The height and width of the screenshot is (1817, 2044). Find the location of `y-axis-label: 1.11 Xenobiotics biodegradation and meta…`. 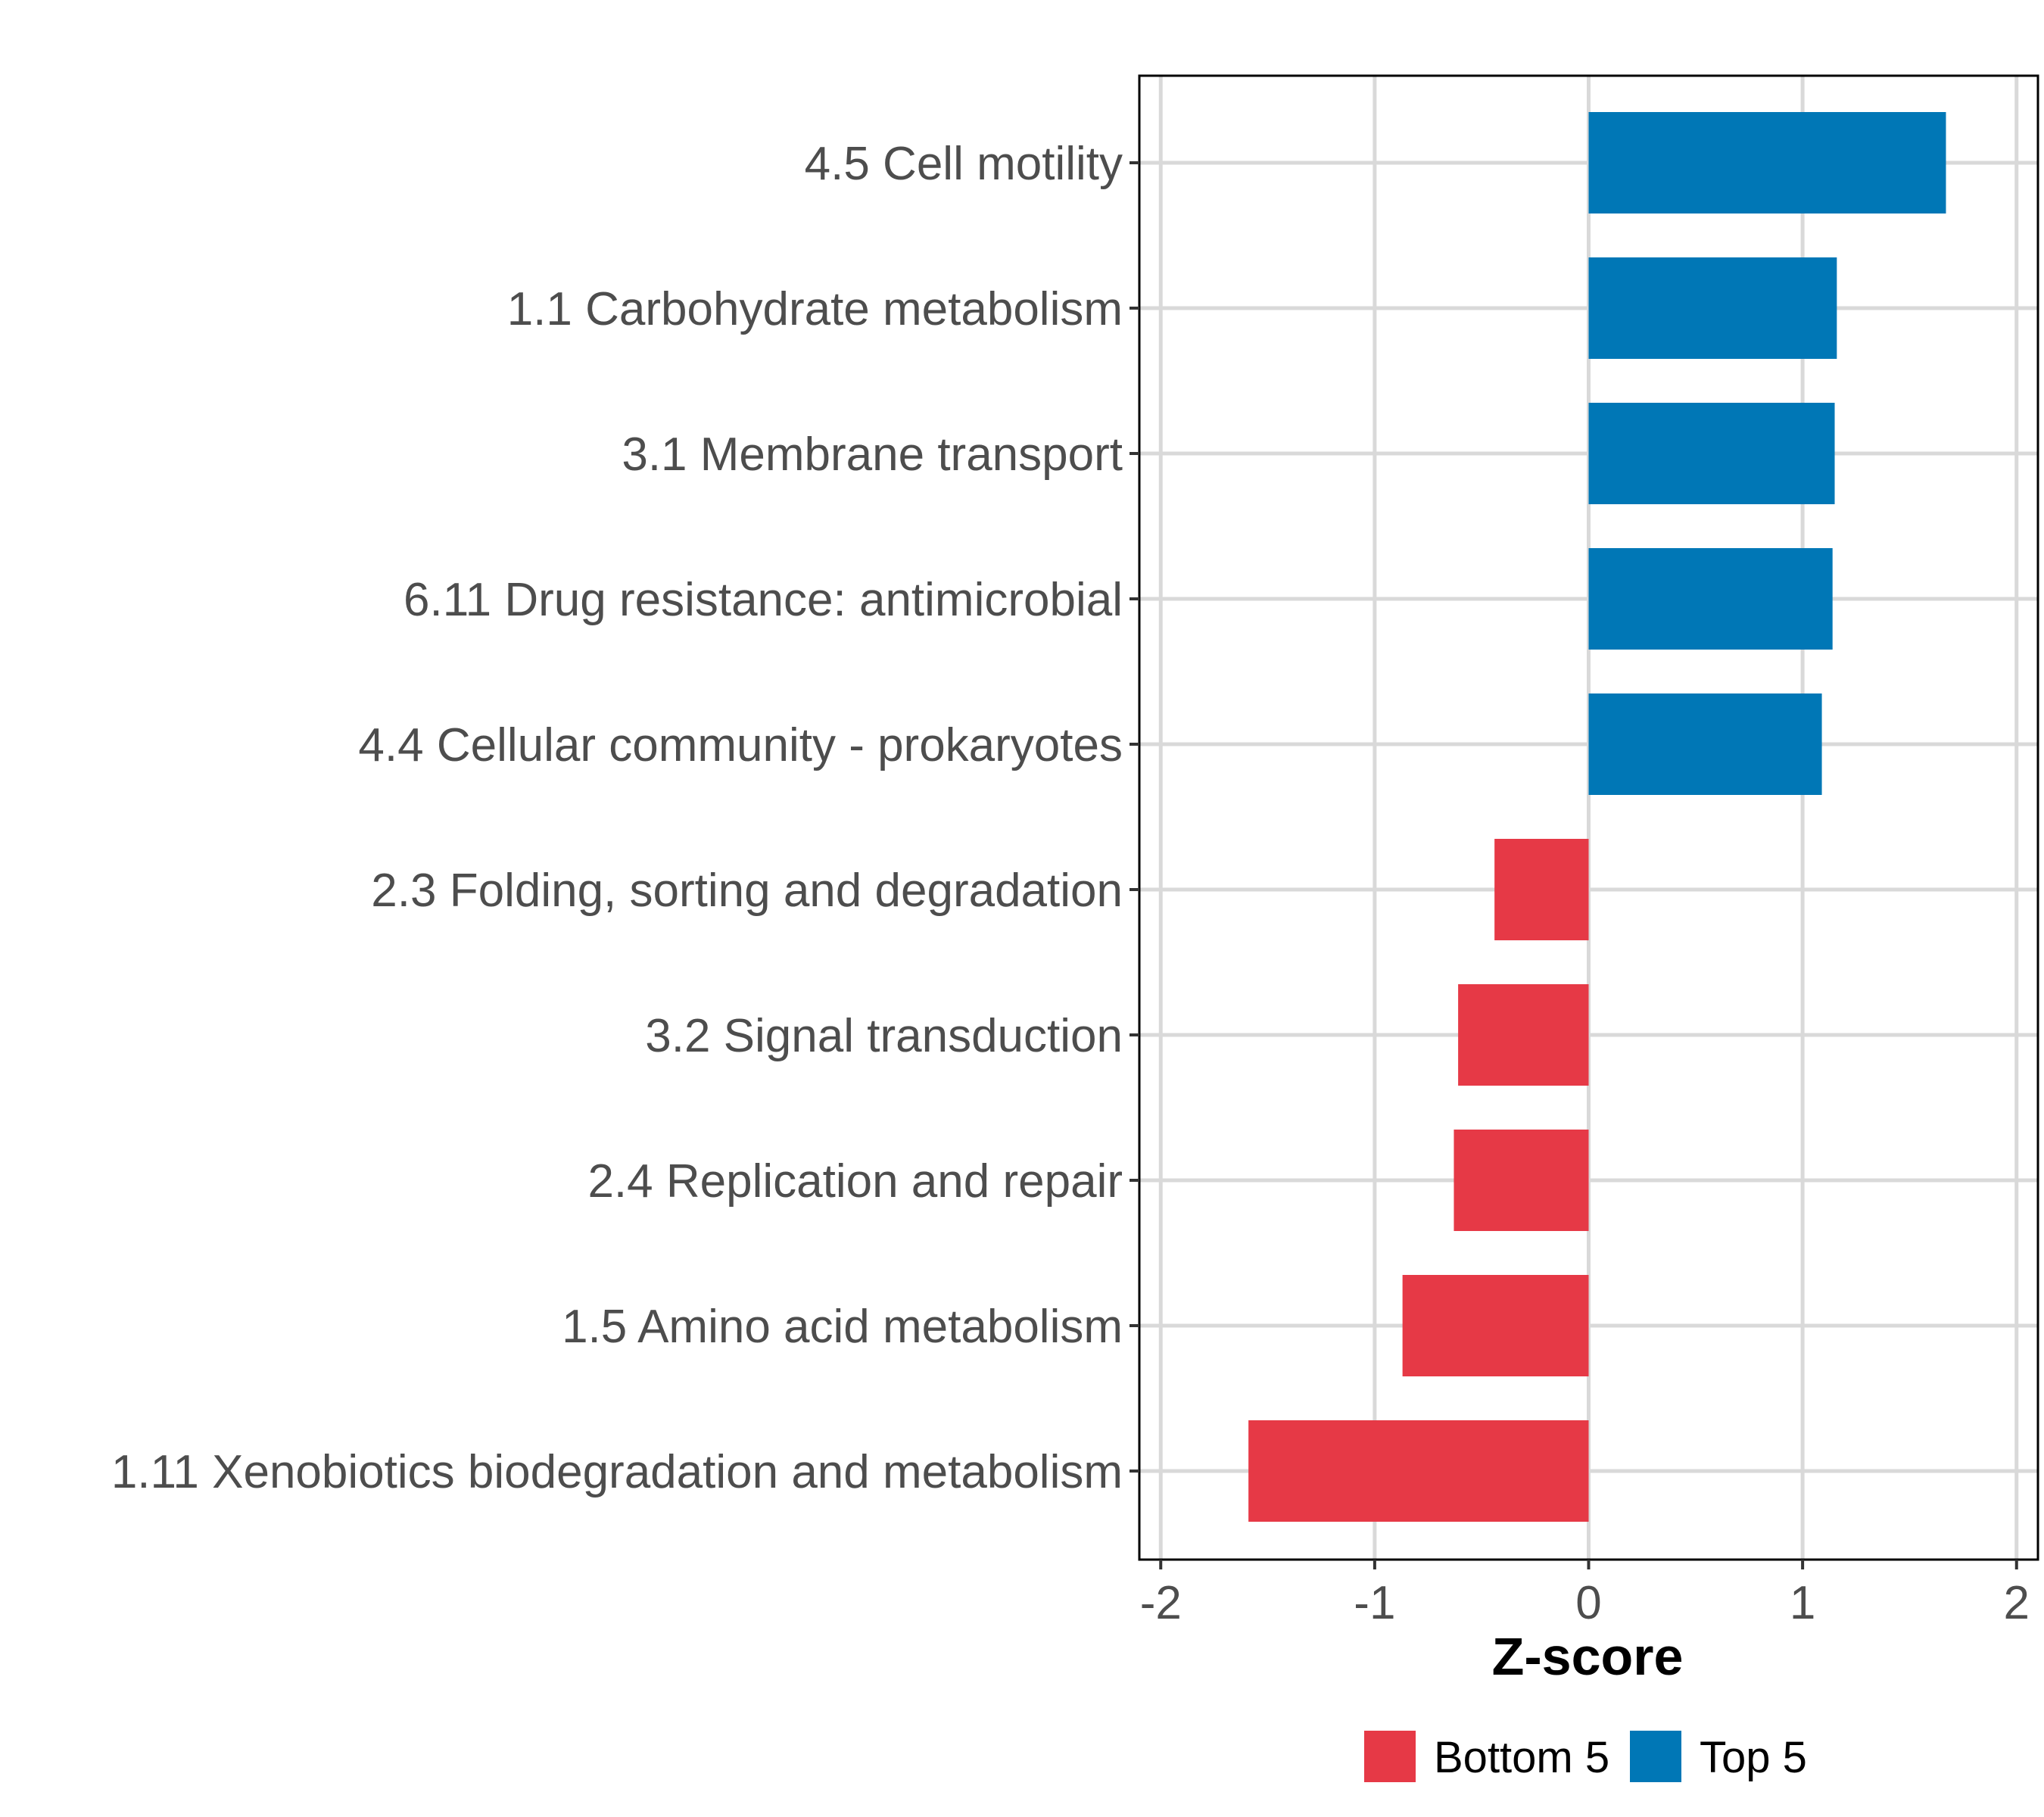

y-axis-label: 1.11 Xenobiotics biodegradation and meta… is located at coordinates (617, 1472).